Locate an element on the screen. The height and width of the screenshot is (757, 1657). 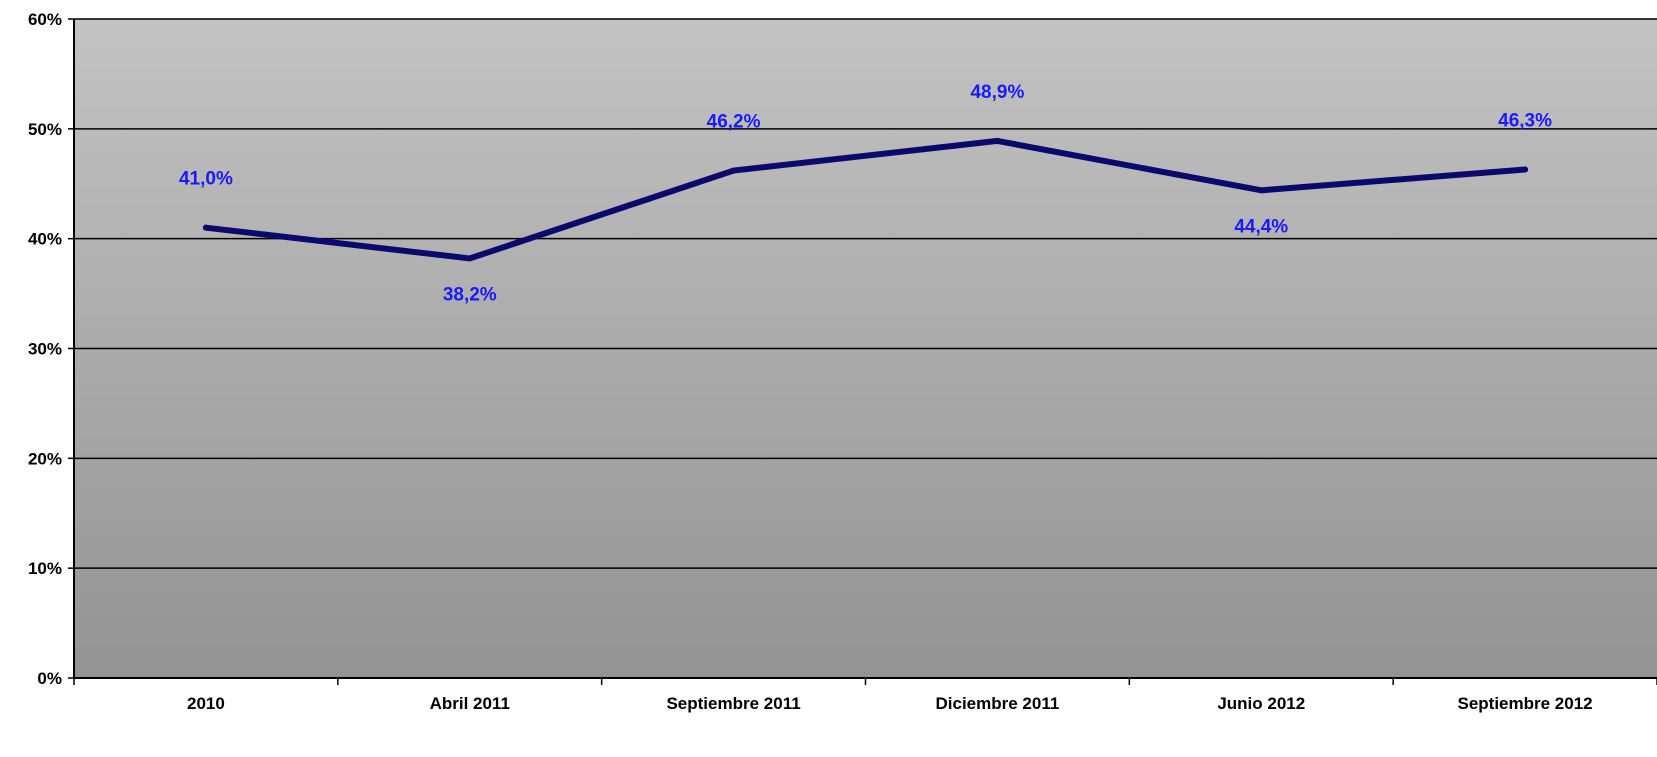
series-line is located at coordinates (865, 199).